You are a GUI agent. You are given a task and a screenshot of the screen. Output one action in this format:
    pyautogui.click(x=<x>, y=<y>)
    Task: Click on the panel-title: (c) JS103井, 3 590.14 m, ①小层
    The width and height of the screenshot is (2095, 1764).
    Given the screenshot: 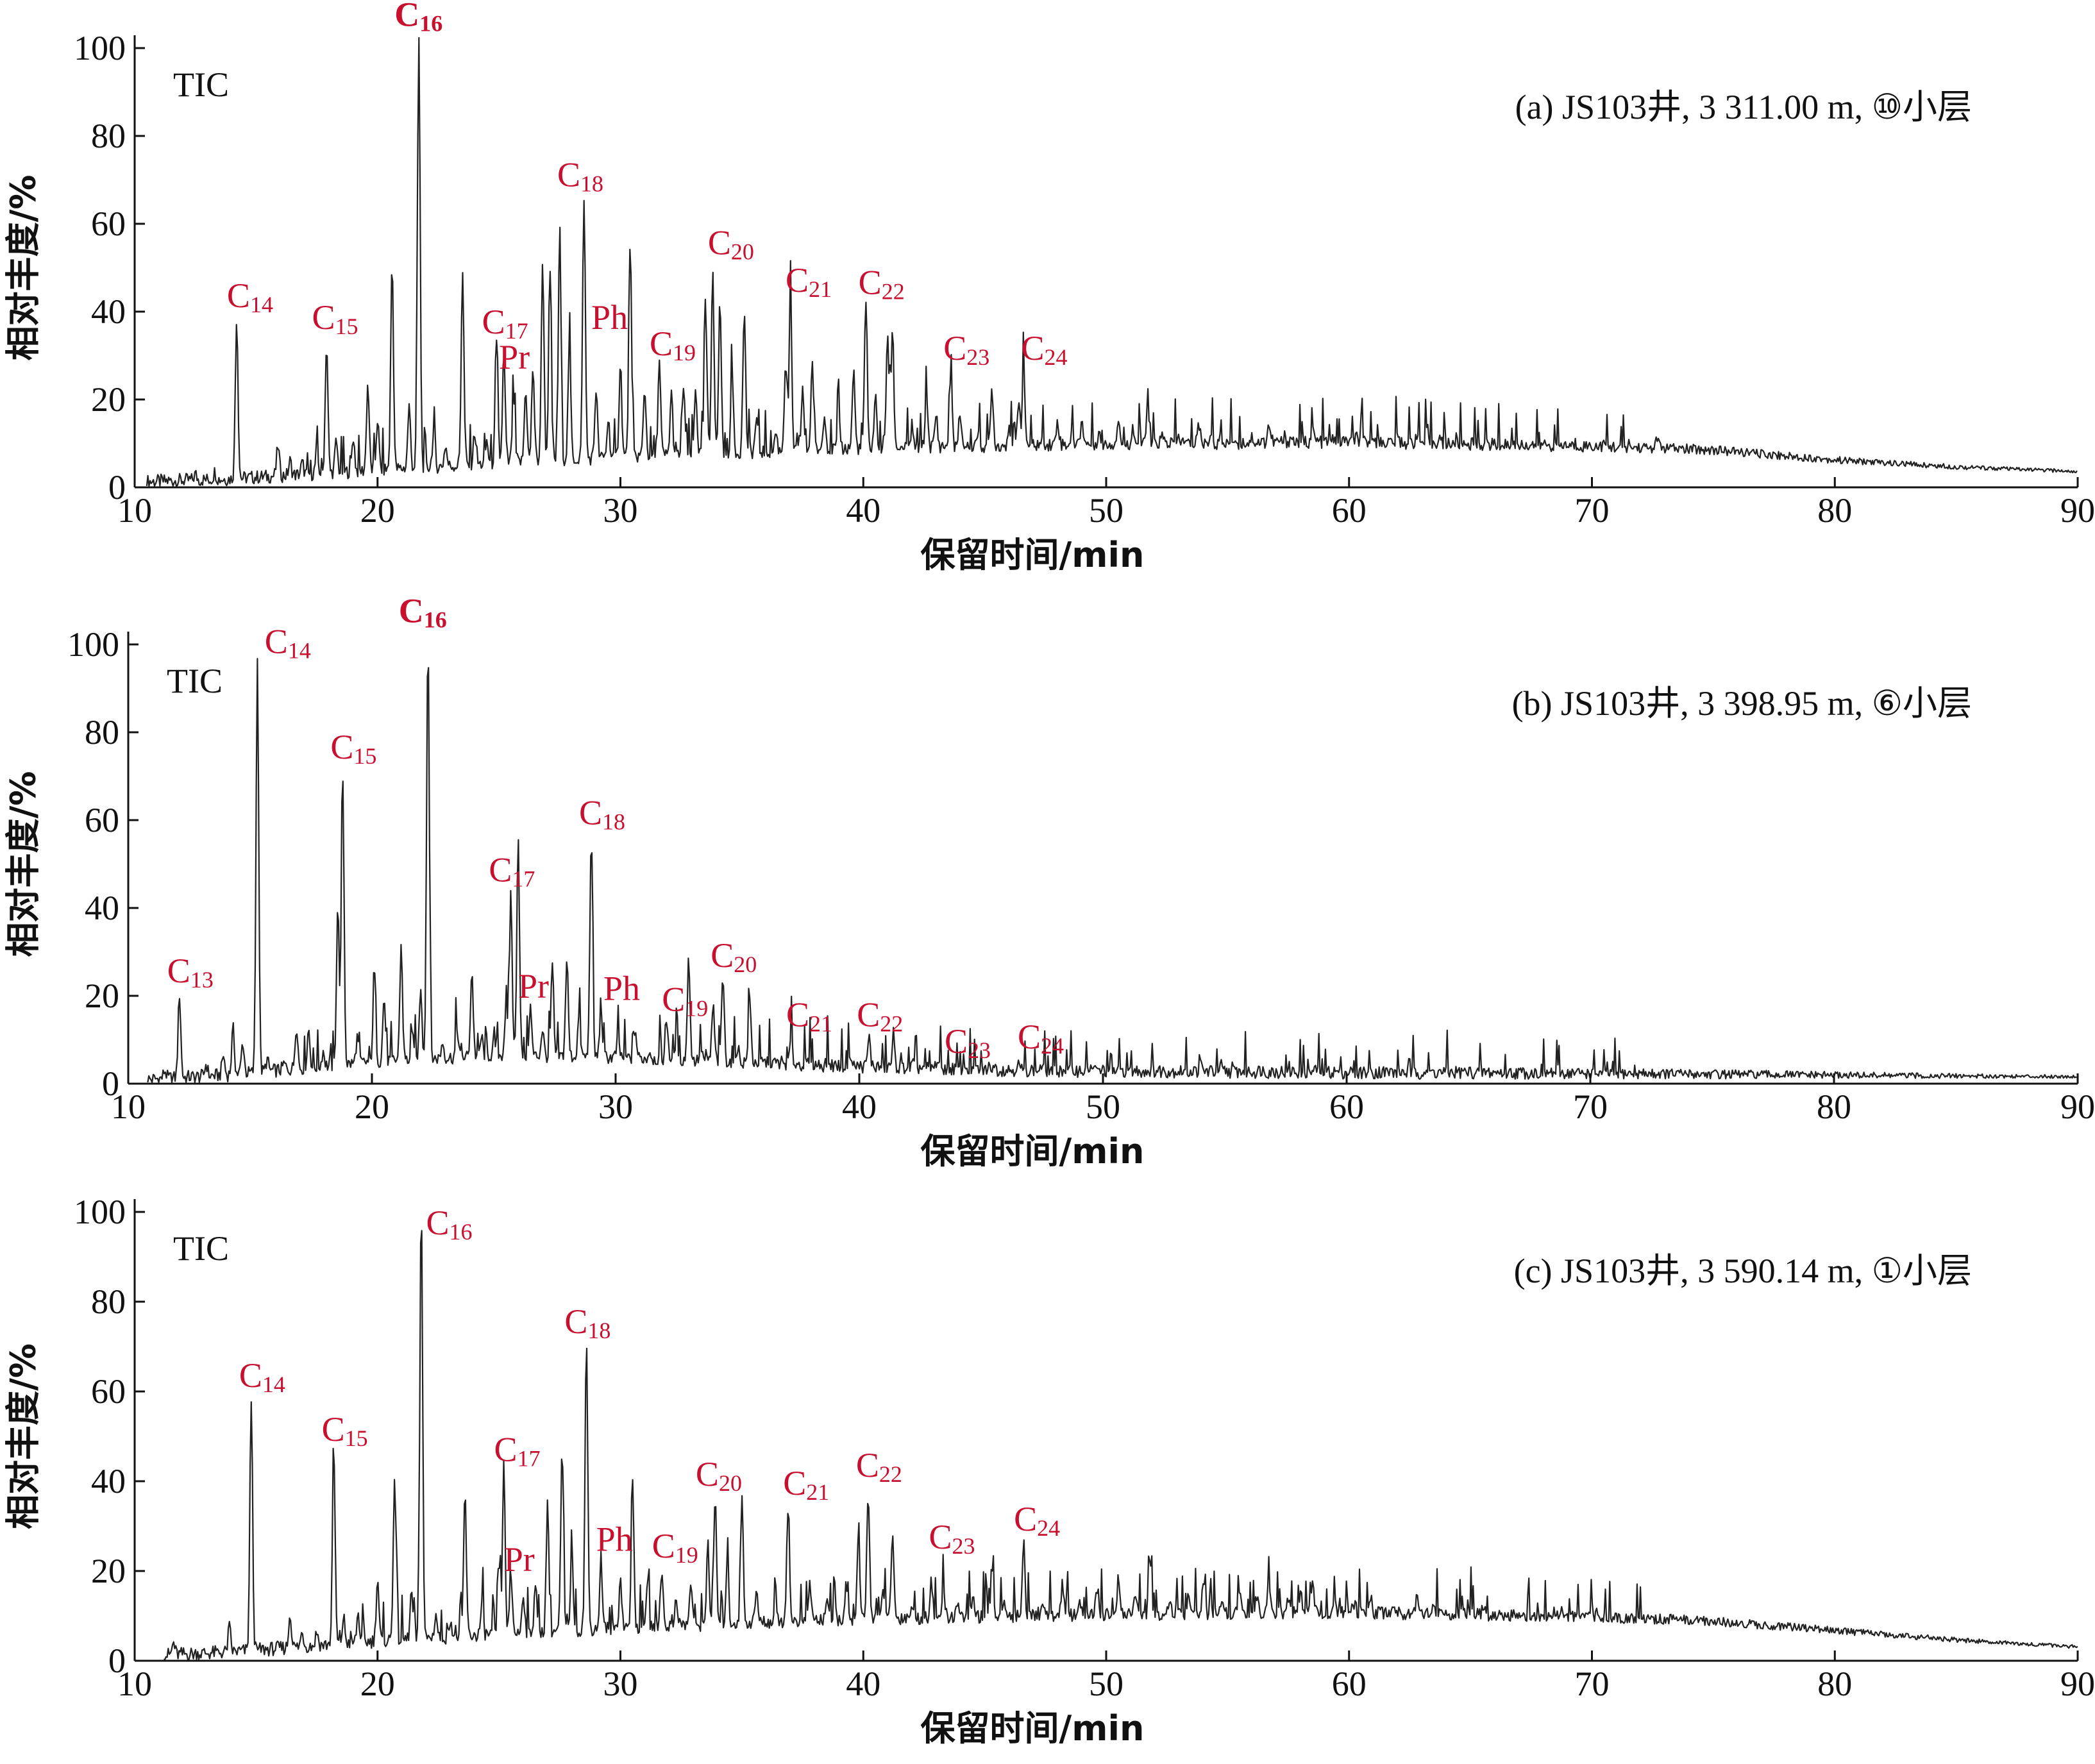 What is the action you would take?
    pyautogui.click(x=1743, y=1271)
    